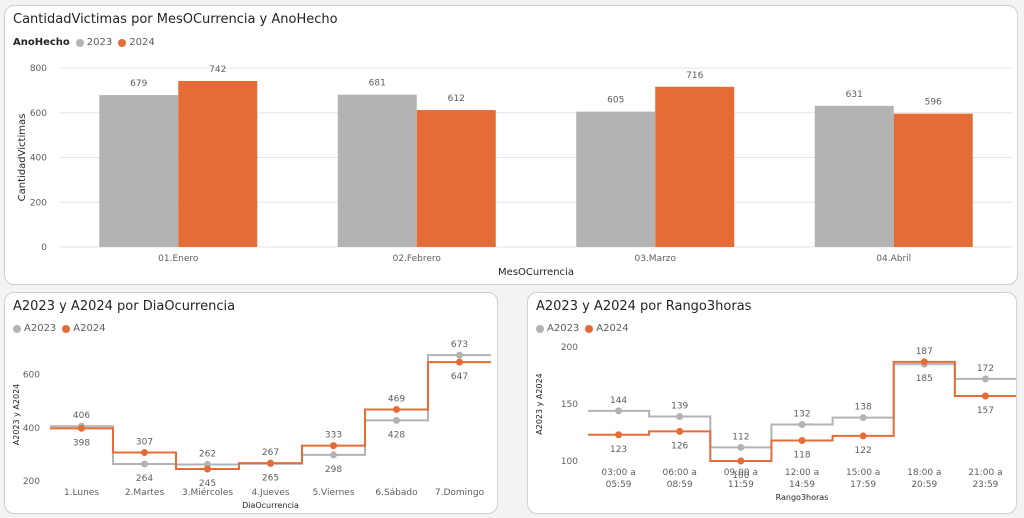  Describe the element at coordinates (740, 437) in the screenshot. I see `data-label: 112` at that location.